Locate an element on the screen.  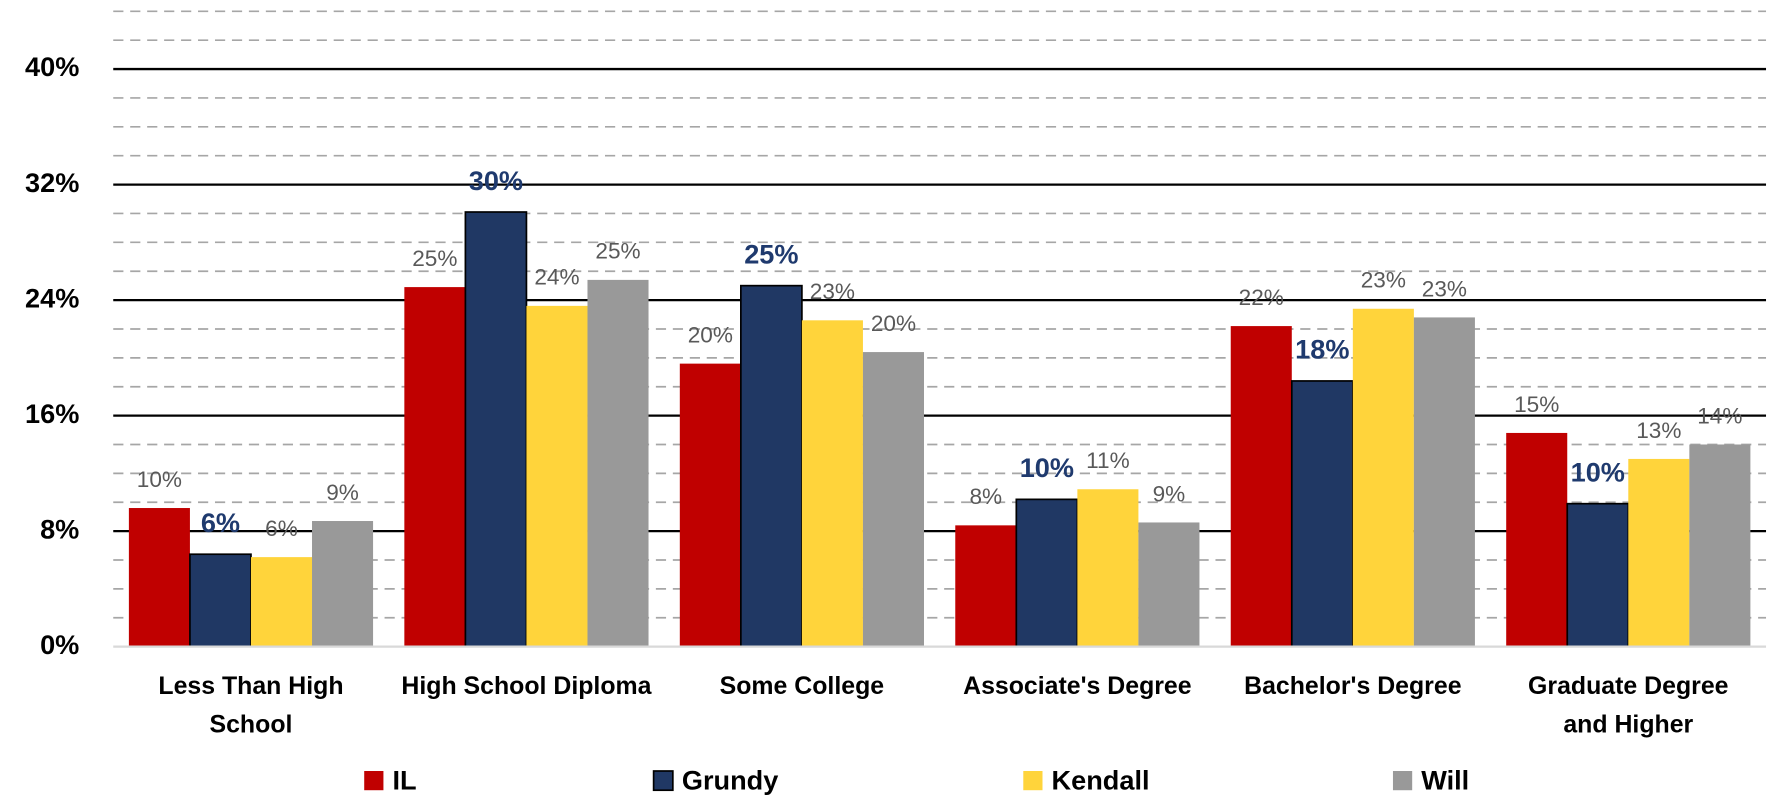
data-label: 14% is located at coordinates (1719, 415).